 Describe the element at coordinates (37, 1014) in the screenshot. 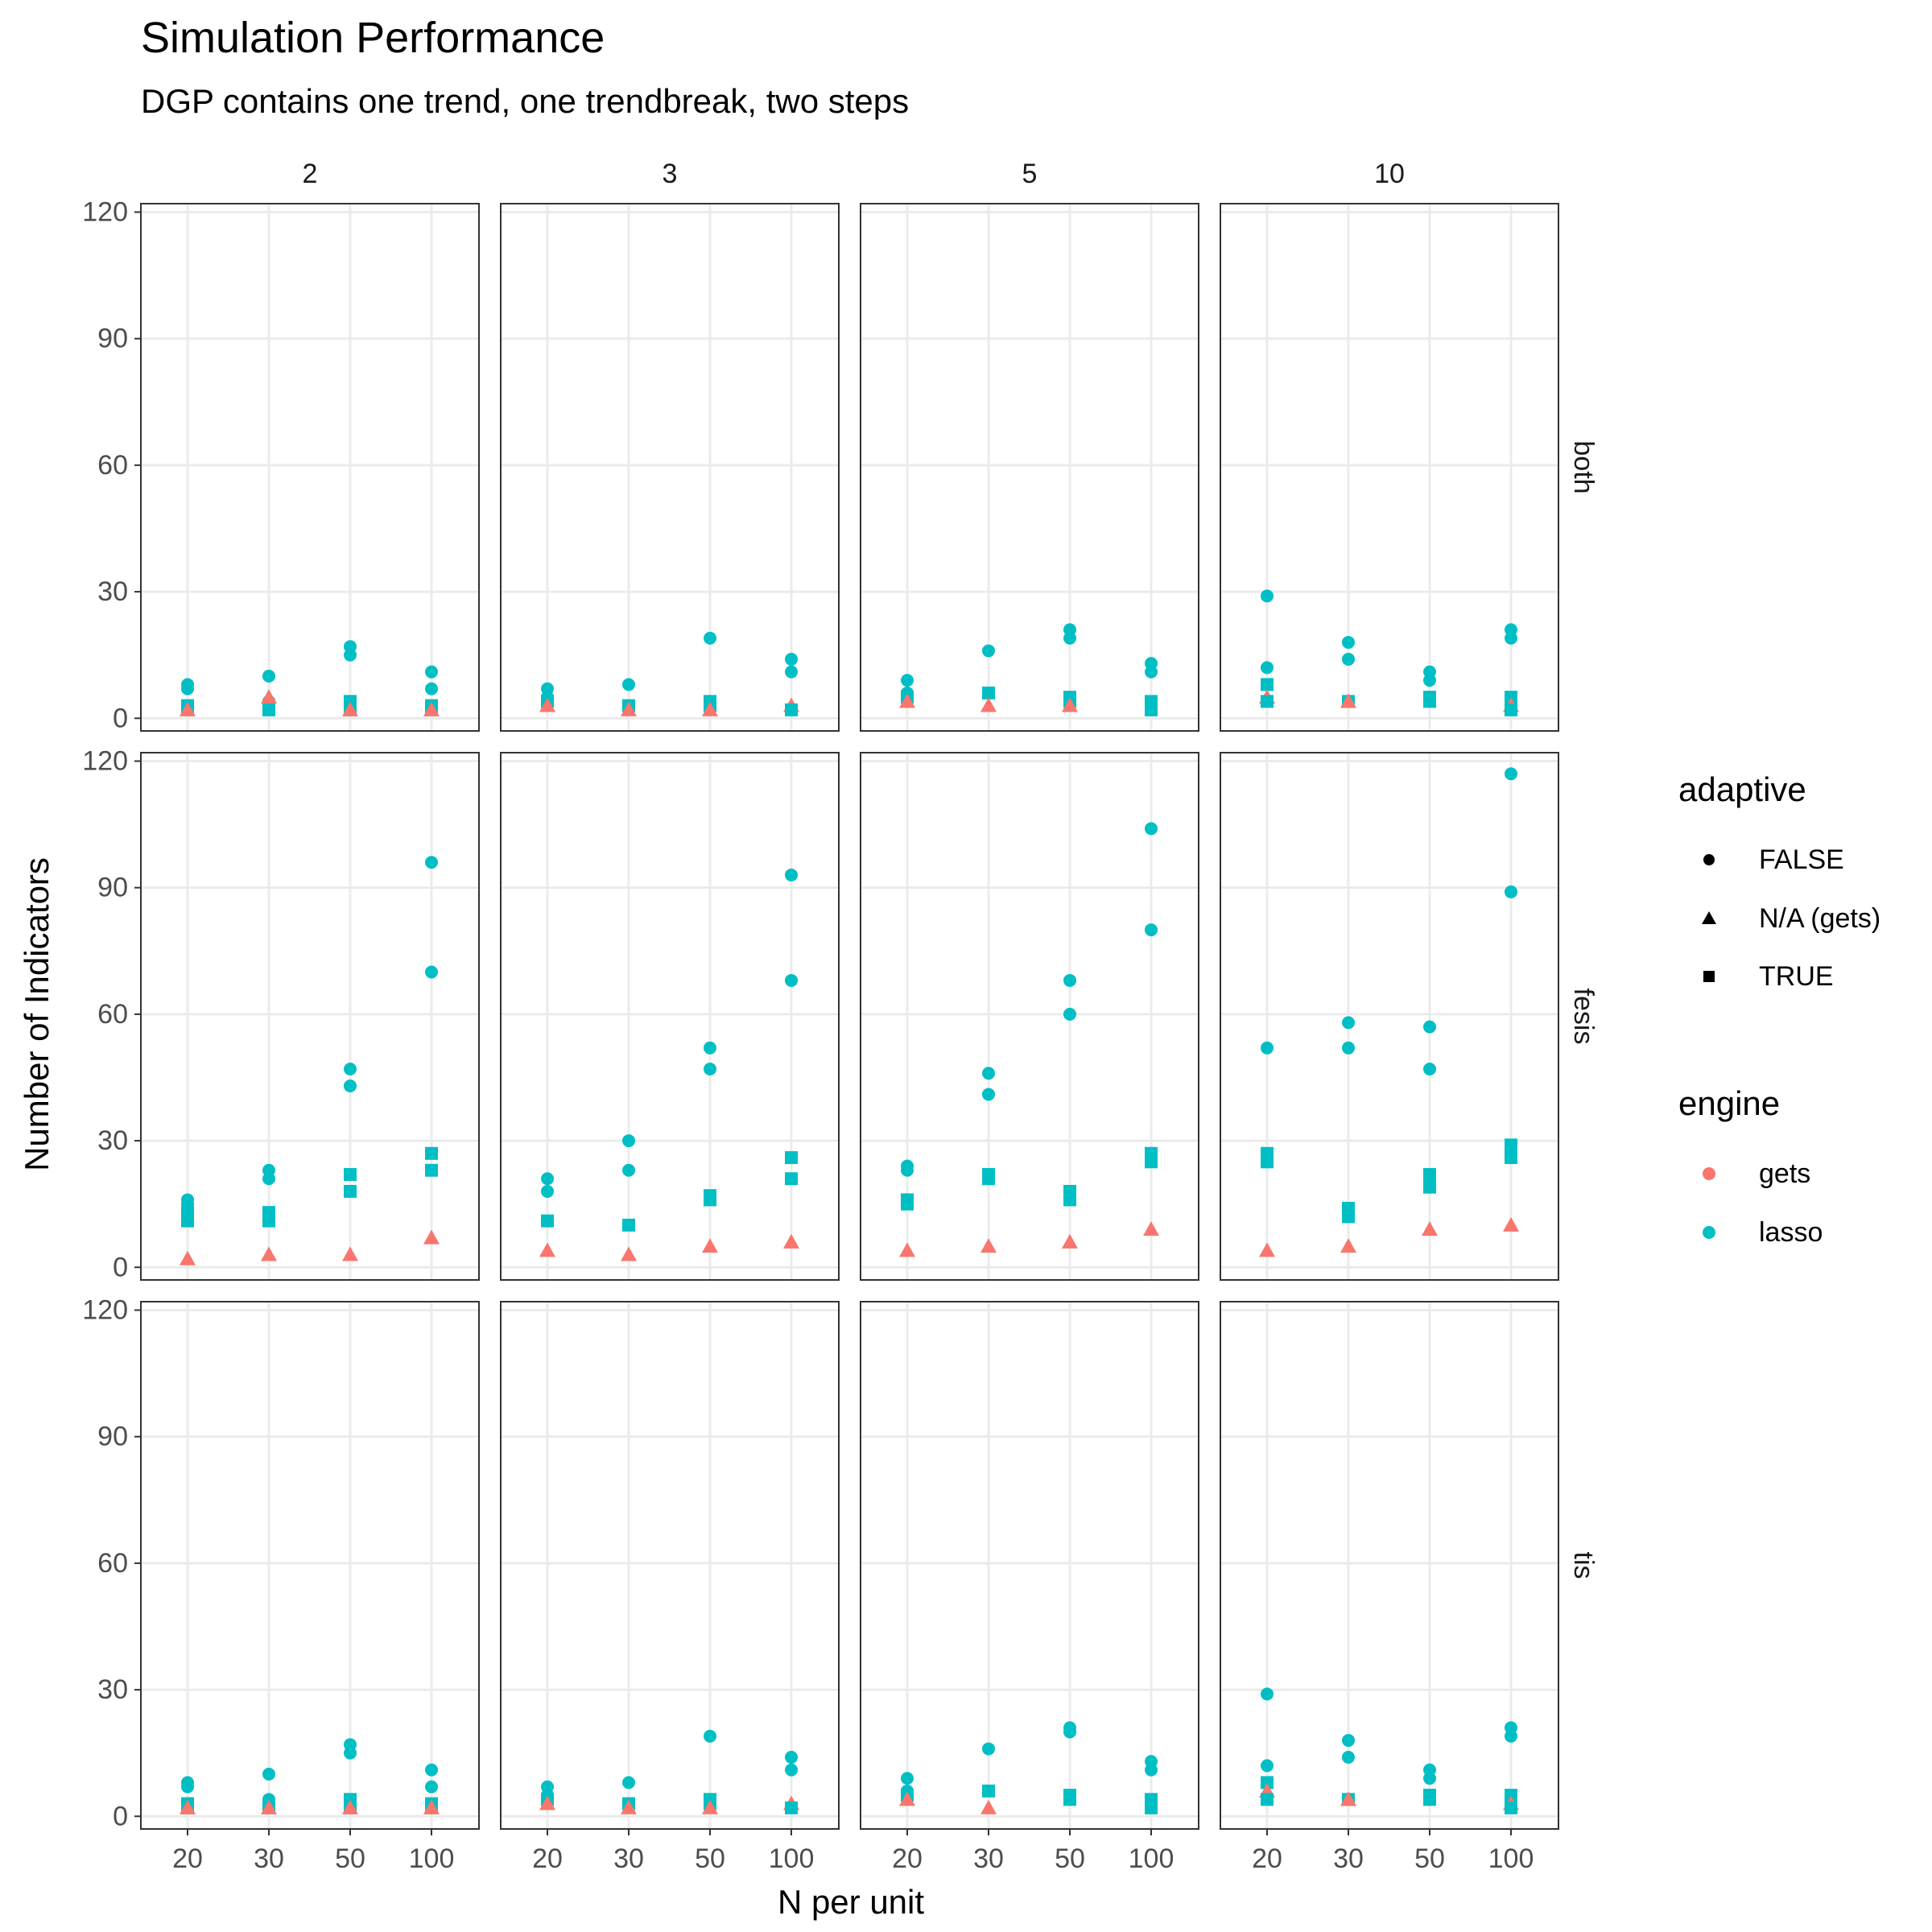

I see `y-axis-title: Number of Indicators` at that location.